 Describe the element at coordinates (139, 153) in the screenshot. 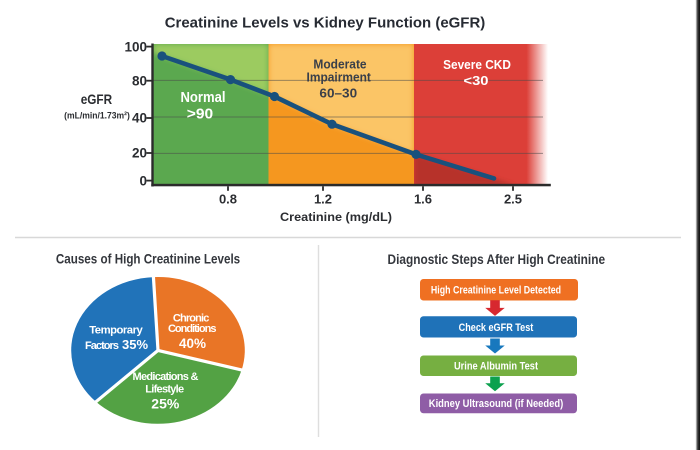

I see `svg-text: 20` at that location.